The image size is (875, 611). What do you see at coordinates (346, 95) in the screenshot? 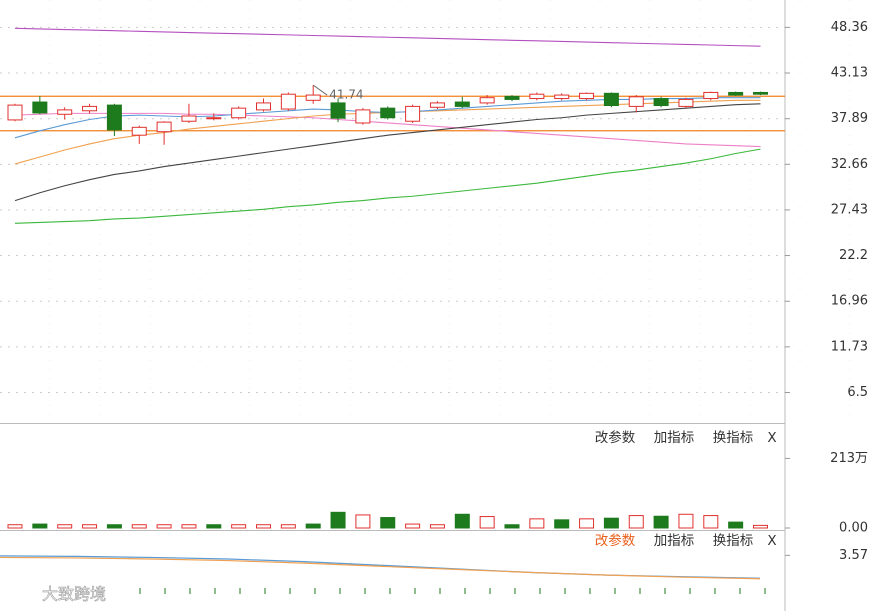
I see `max-label: 41.74` at bounding box center [346, 95].